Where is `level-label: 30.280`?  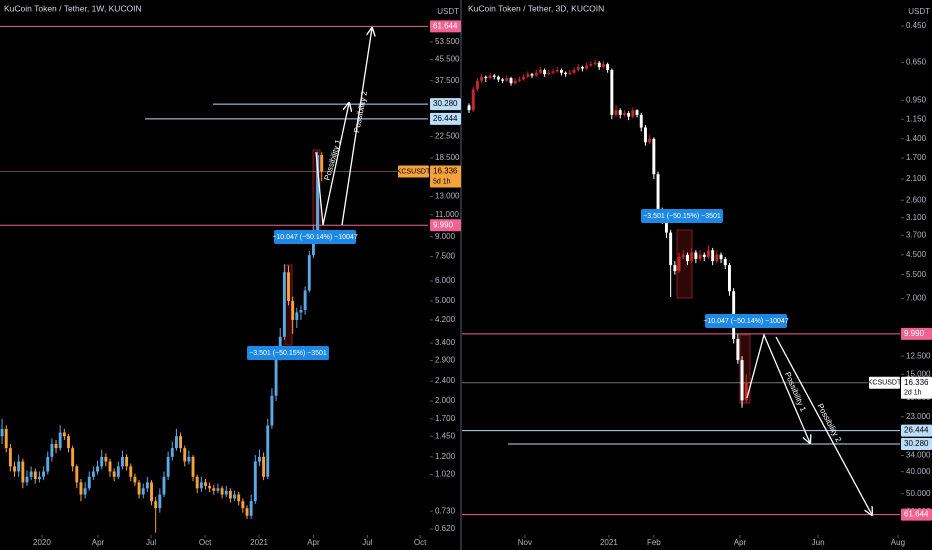 level-label: 30.280 is located at coordinates (916, 443).